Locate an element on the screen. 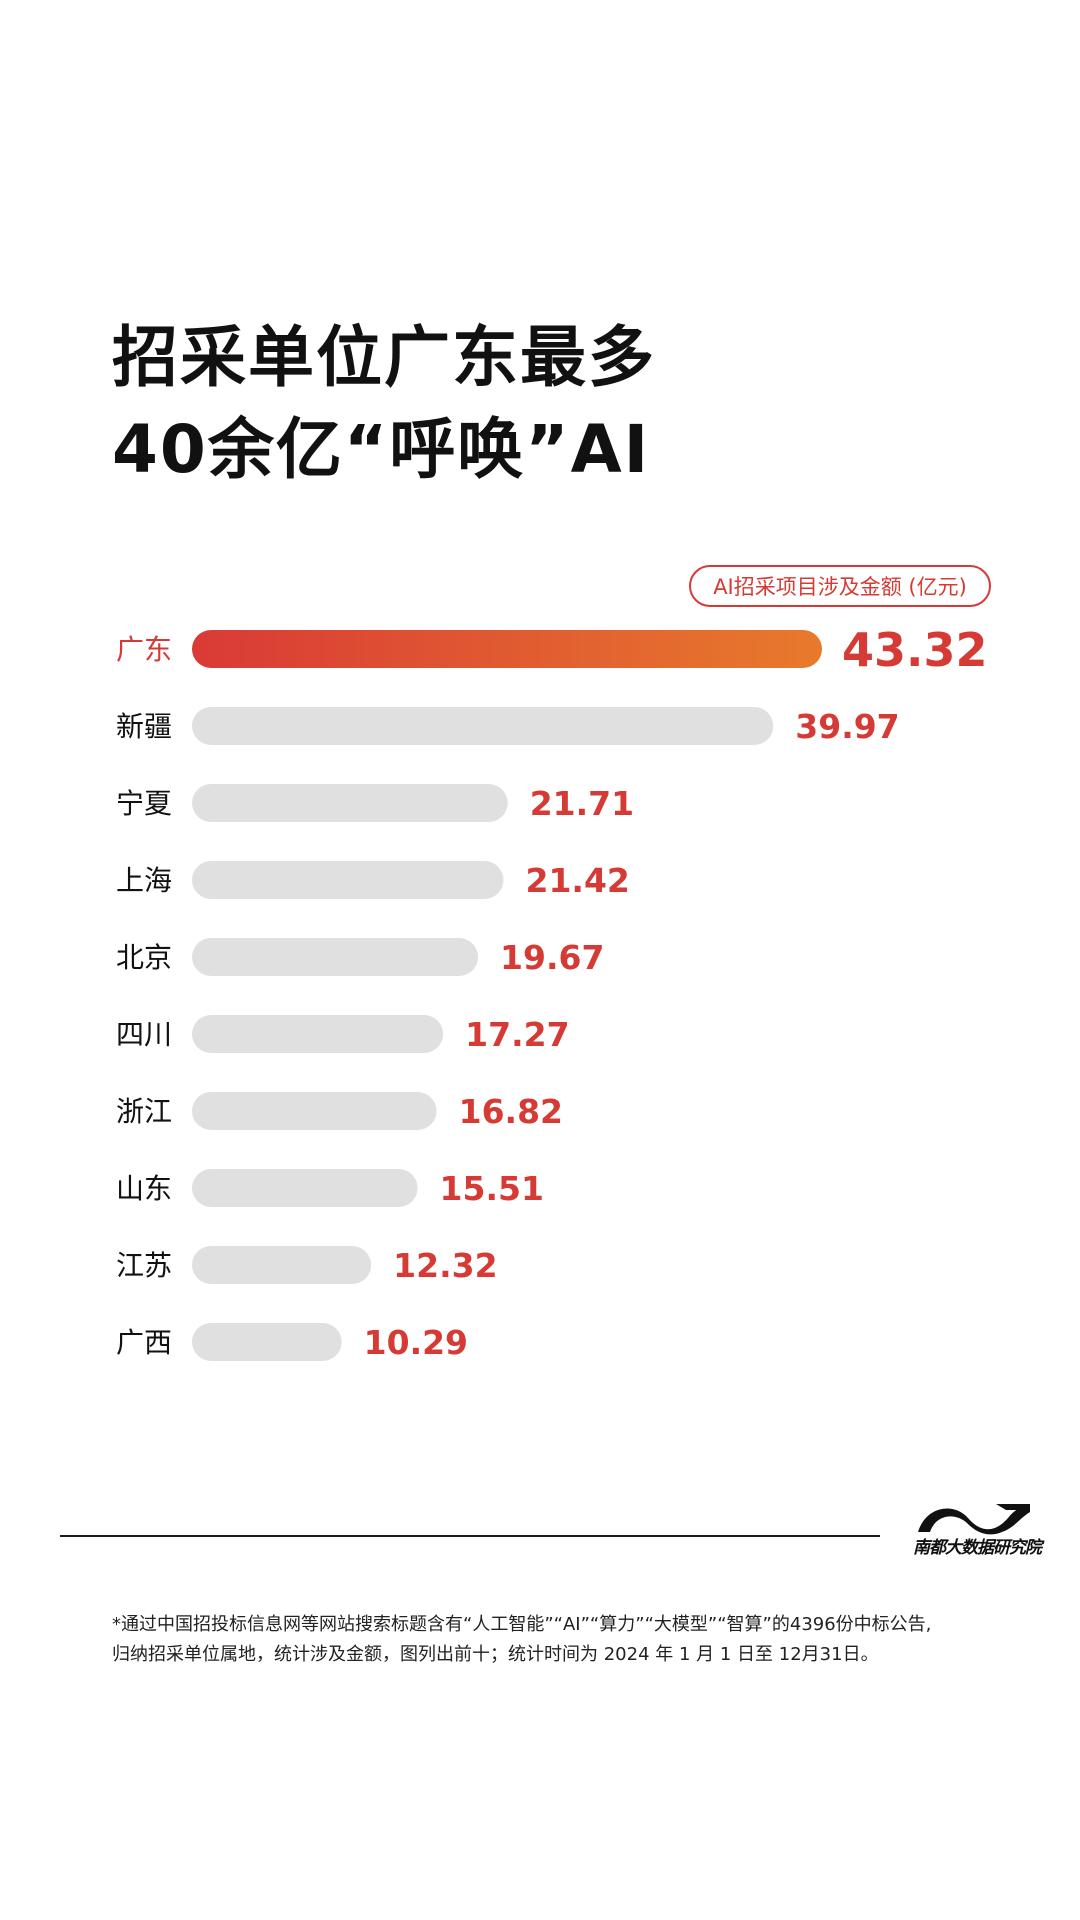 This screenshot has height=1920, width=1080. title-line-2: 40余亿“呼唤”AI is located at coordinates (381, 449).